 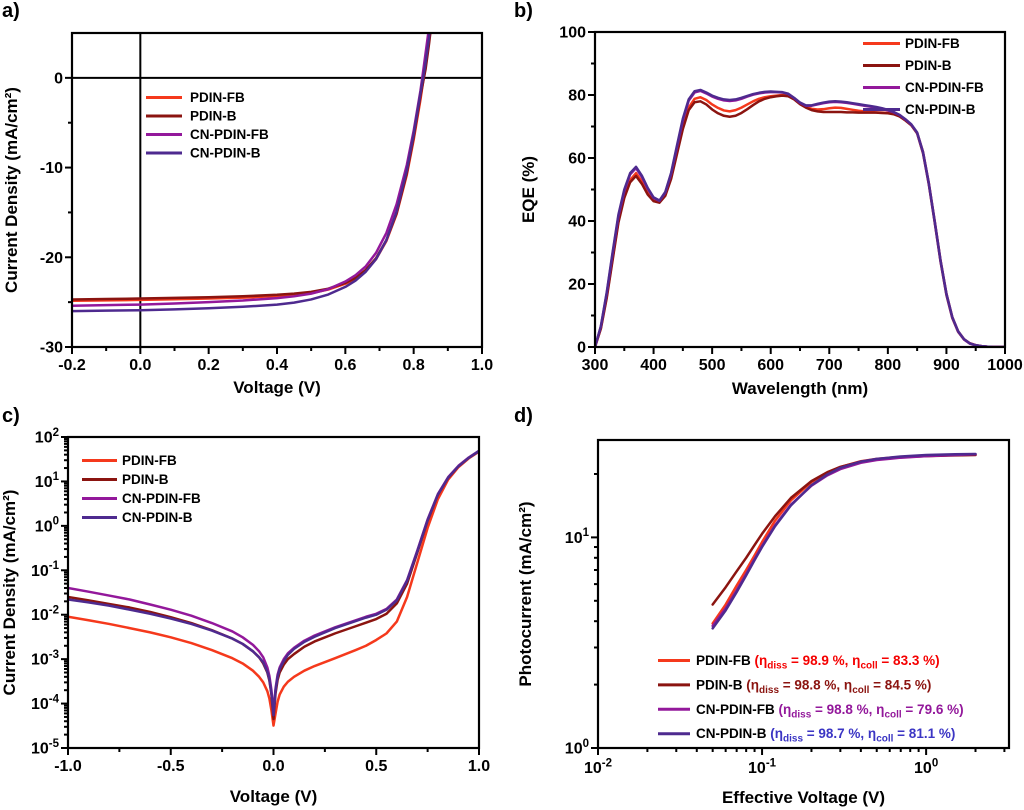 I want to click on legend-label-PDIN-B: PDIN-B (ηdiss = 98.8 %, ηcoll = 84.5 %), so click(x=813, y=686).